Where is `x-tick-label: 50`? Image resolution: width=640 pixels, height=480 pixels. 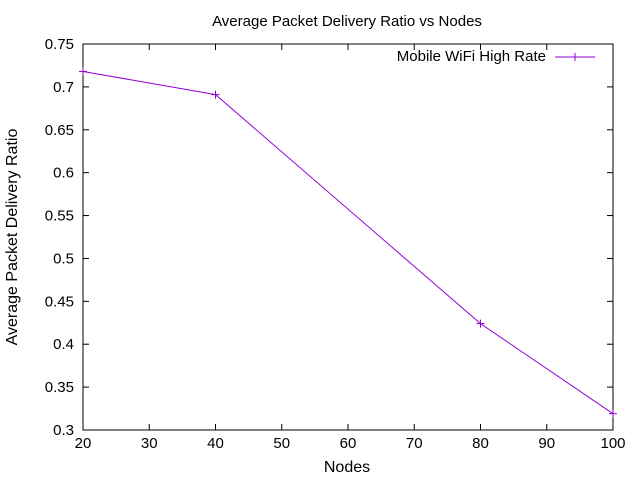 x-tick-label: 50 is located at coordinates (281, 443).